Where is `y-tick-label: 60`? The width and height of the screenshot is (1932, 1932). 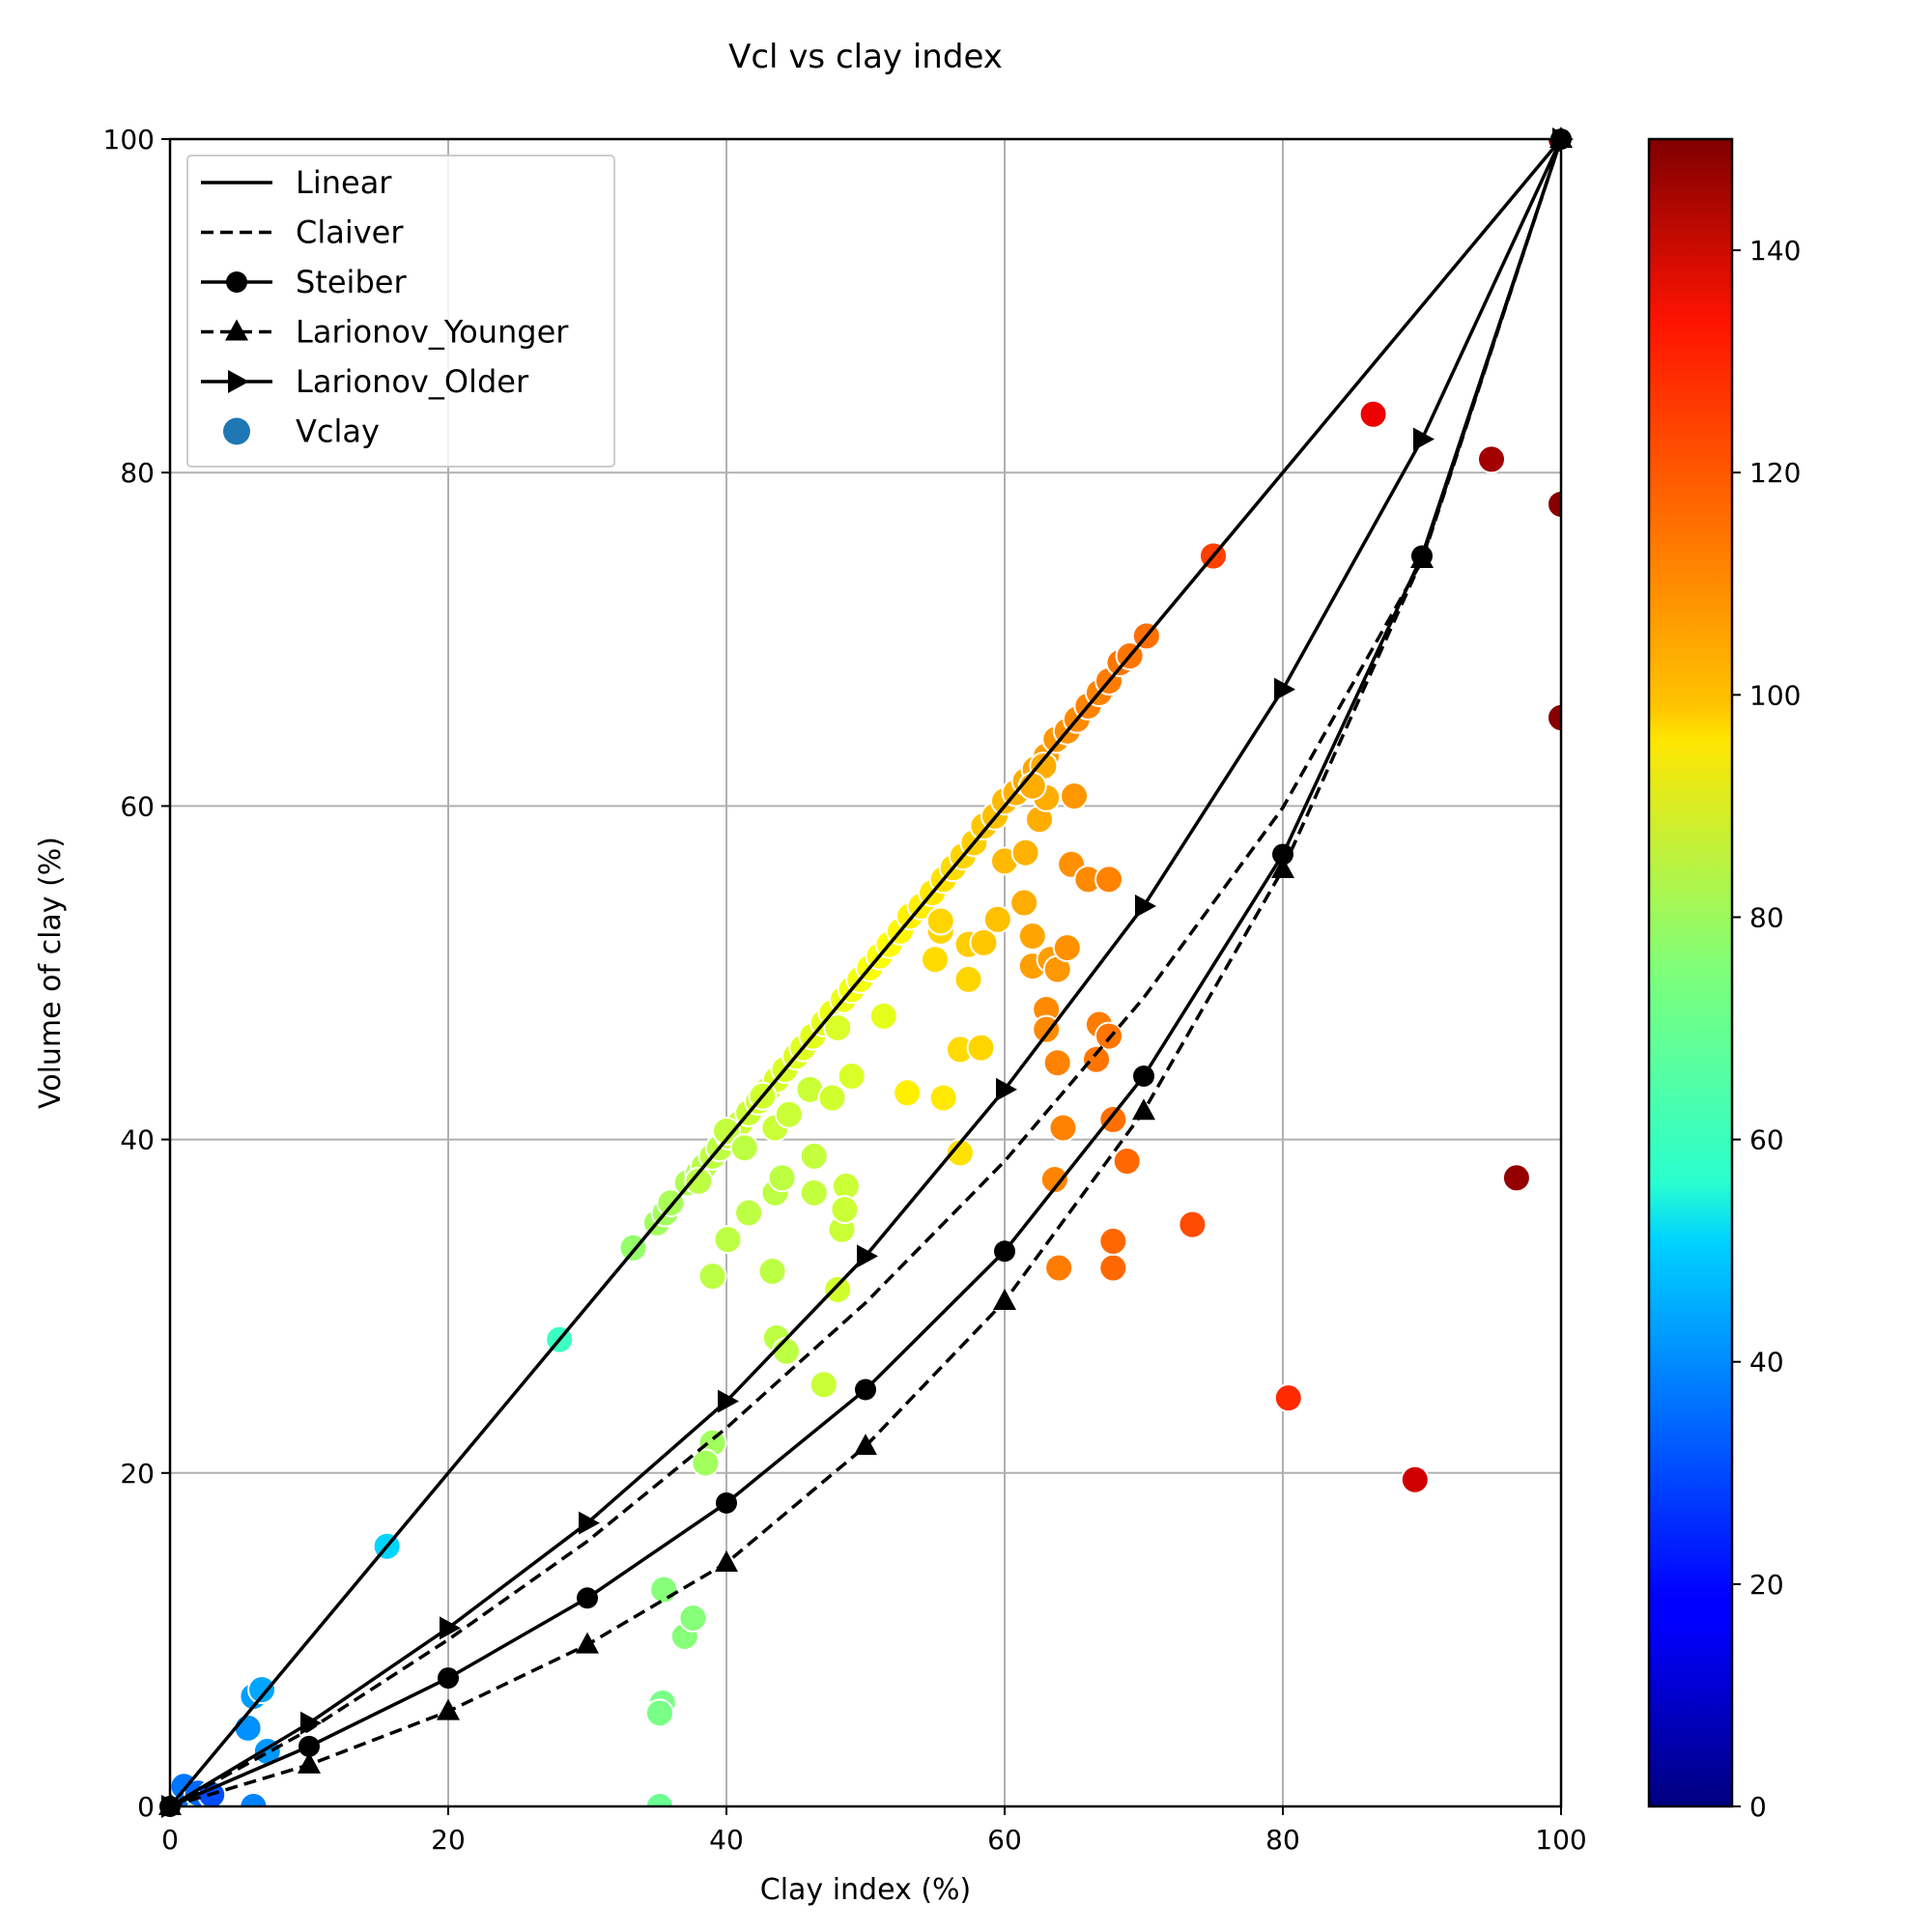
y-tick-label: 60 is located at coordinates (137, 806).